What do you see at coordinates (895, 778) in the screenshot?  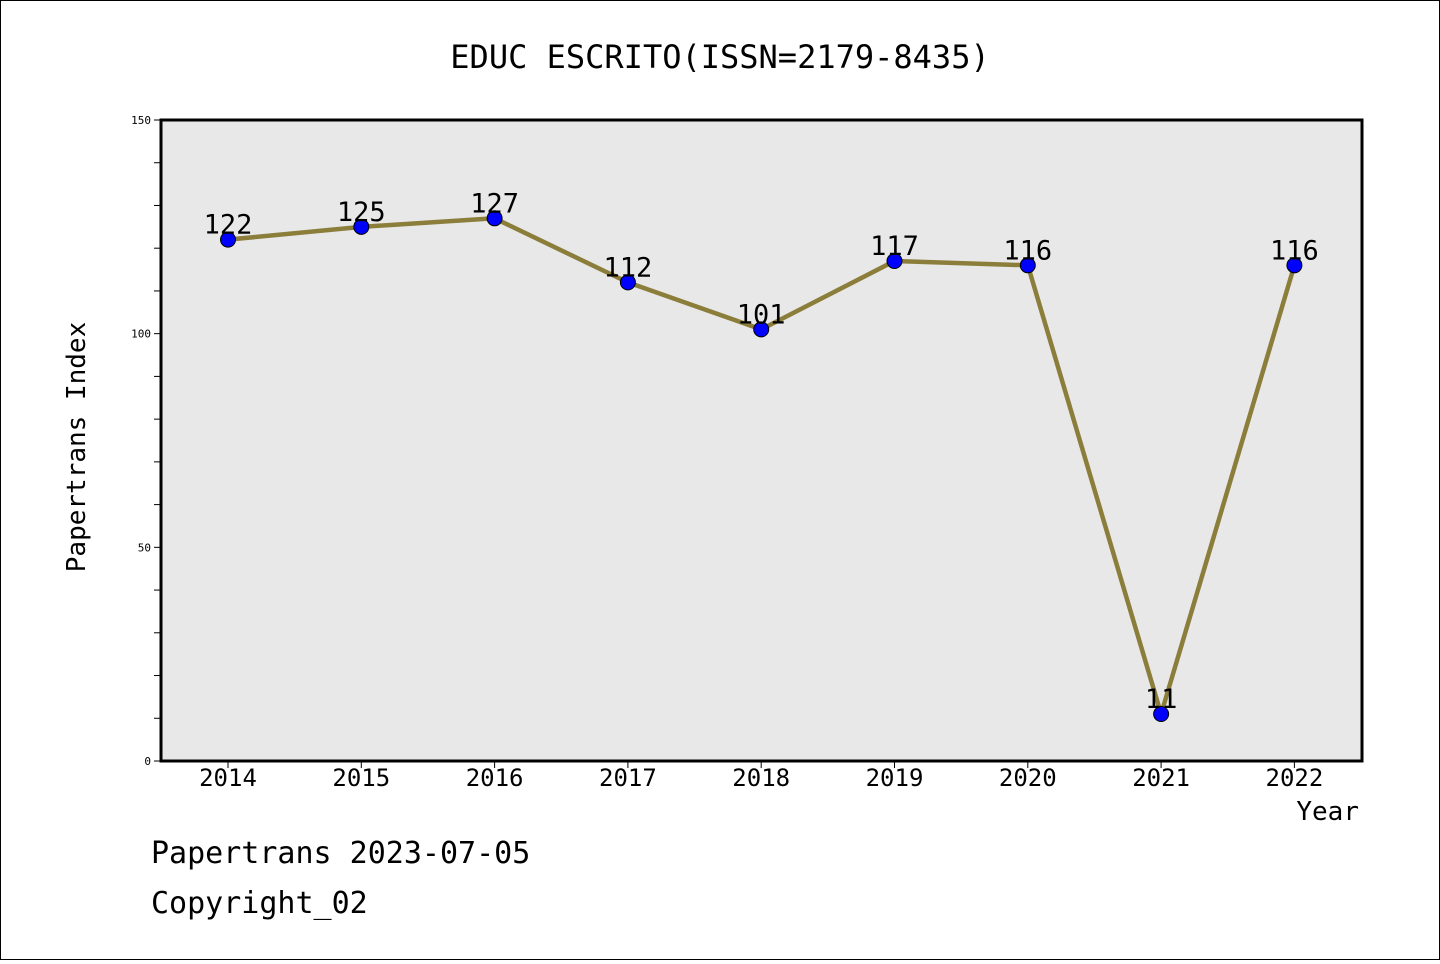 I see `x-tick-label: 2019` at bounding box center [895, 778].